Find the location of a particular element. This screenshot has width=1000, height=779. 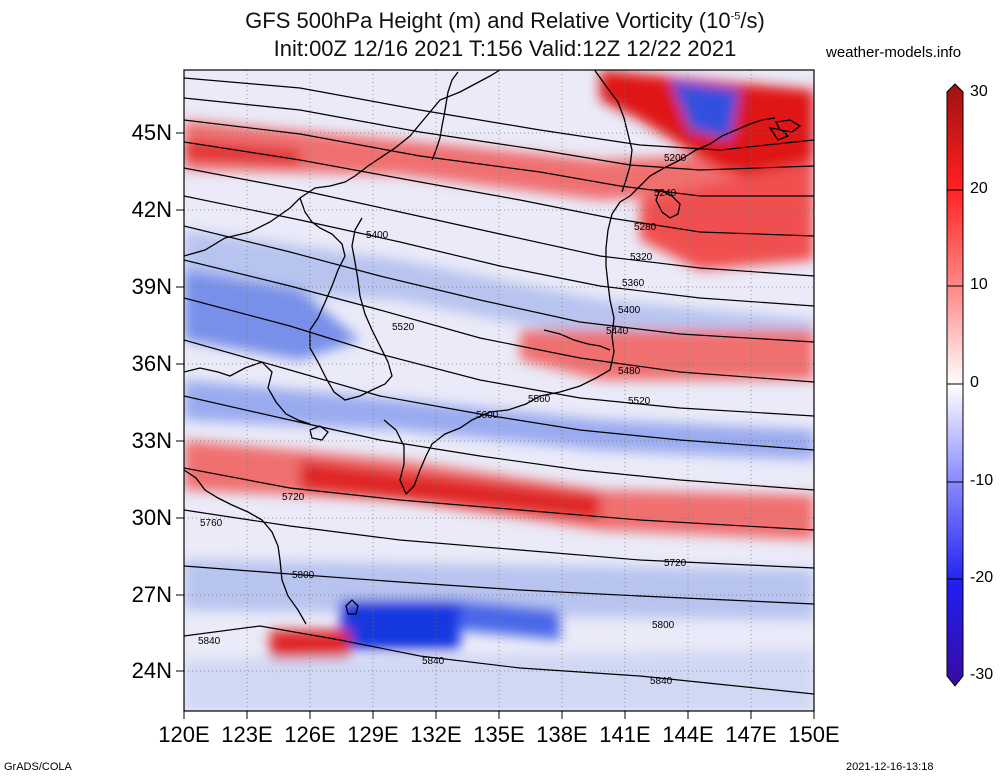

contour-label: 5280 is located at coordinates (645, 227).